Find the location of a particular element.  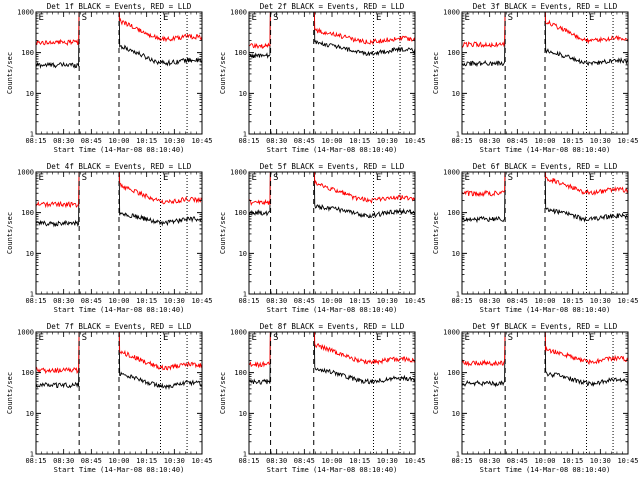

panel-title: Det 2f BLACK = Events, RED = LLD is located at coordinates (332, 6).